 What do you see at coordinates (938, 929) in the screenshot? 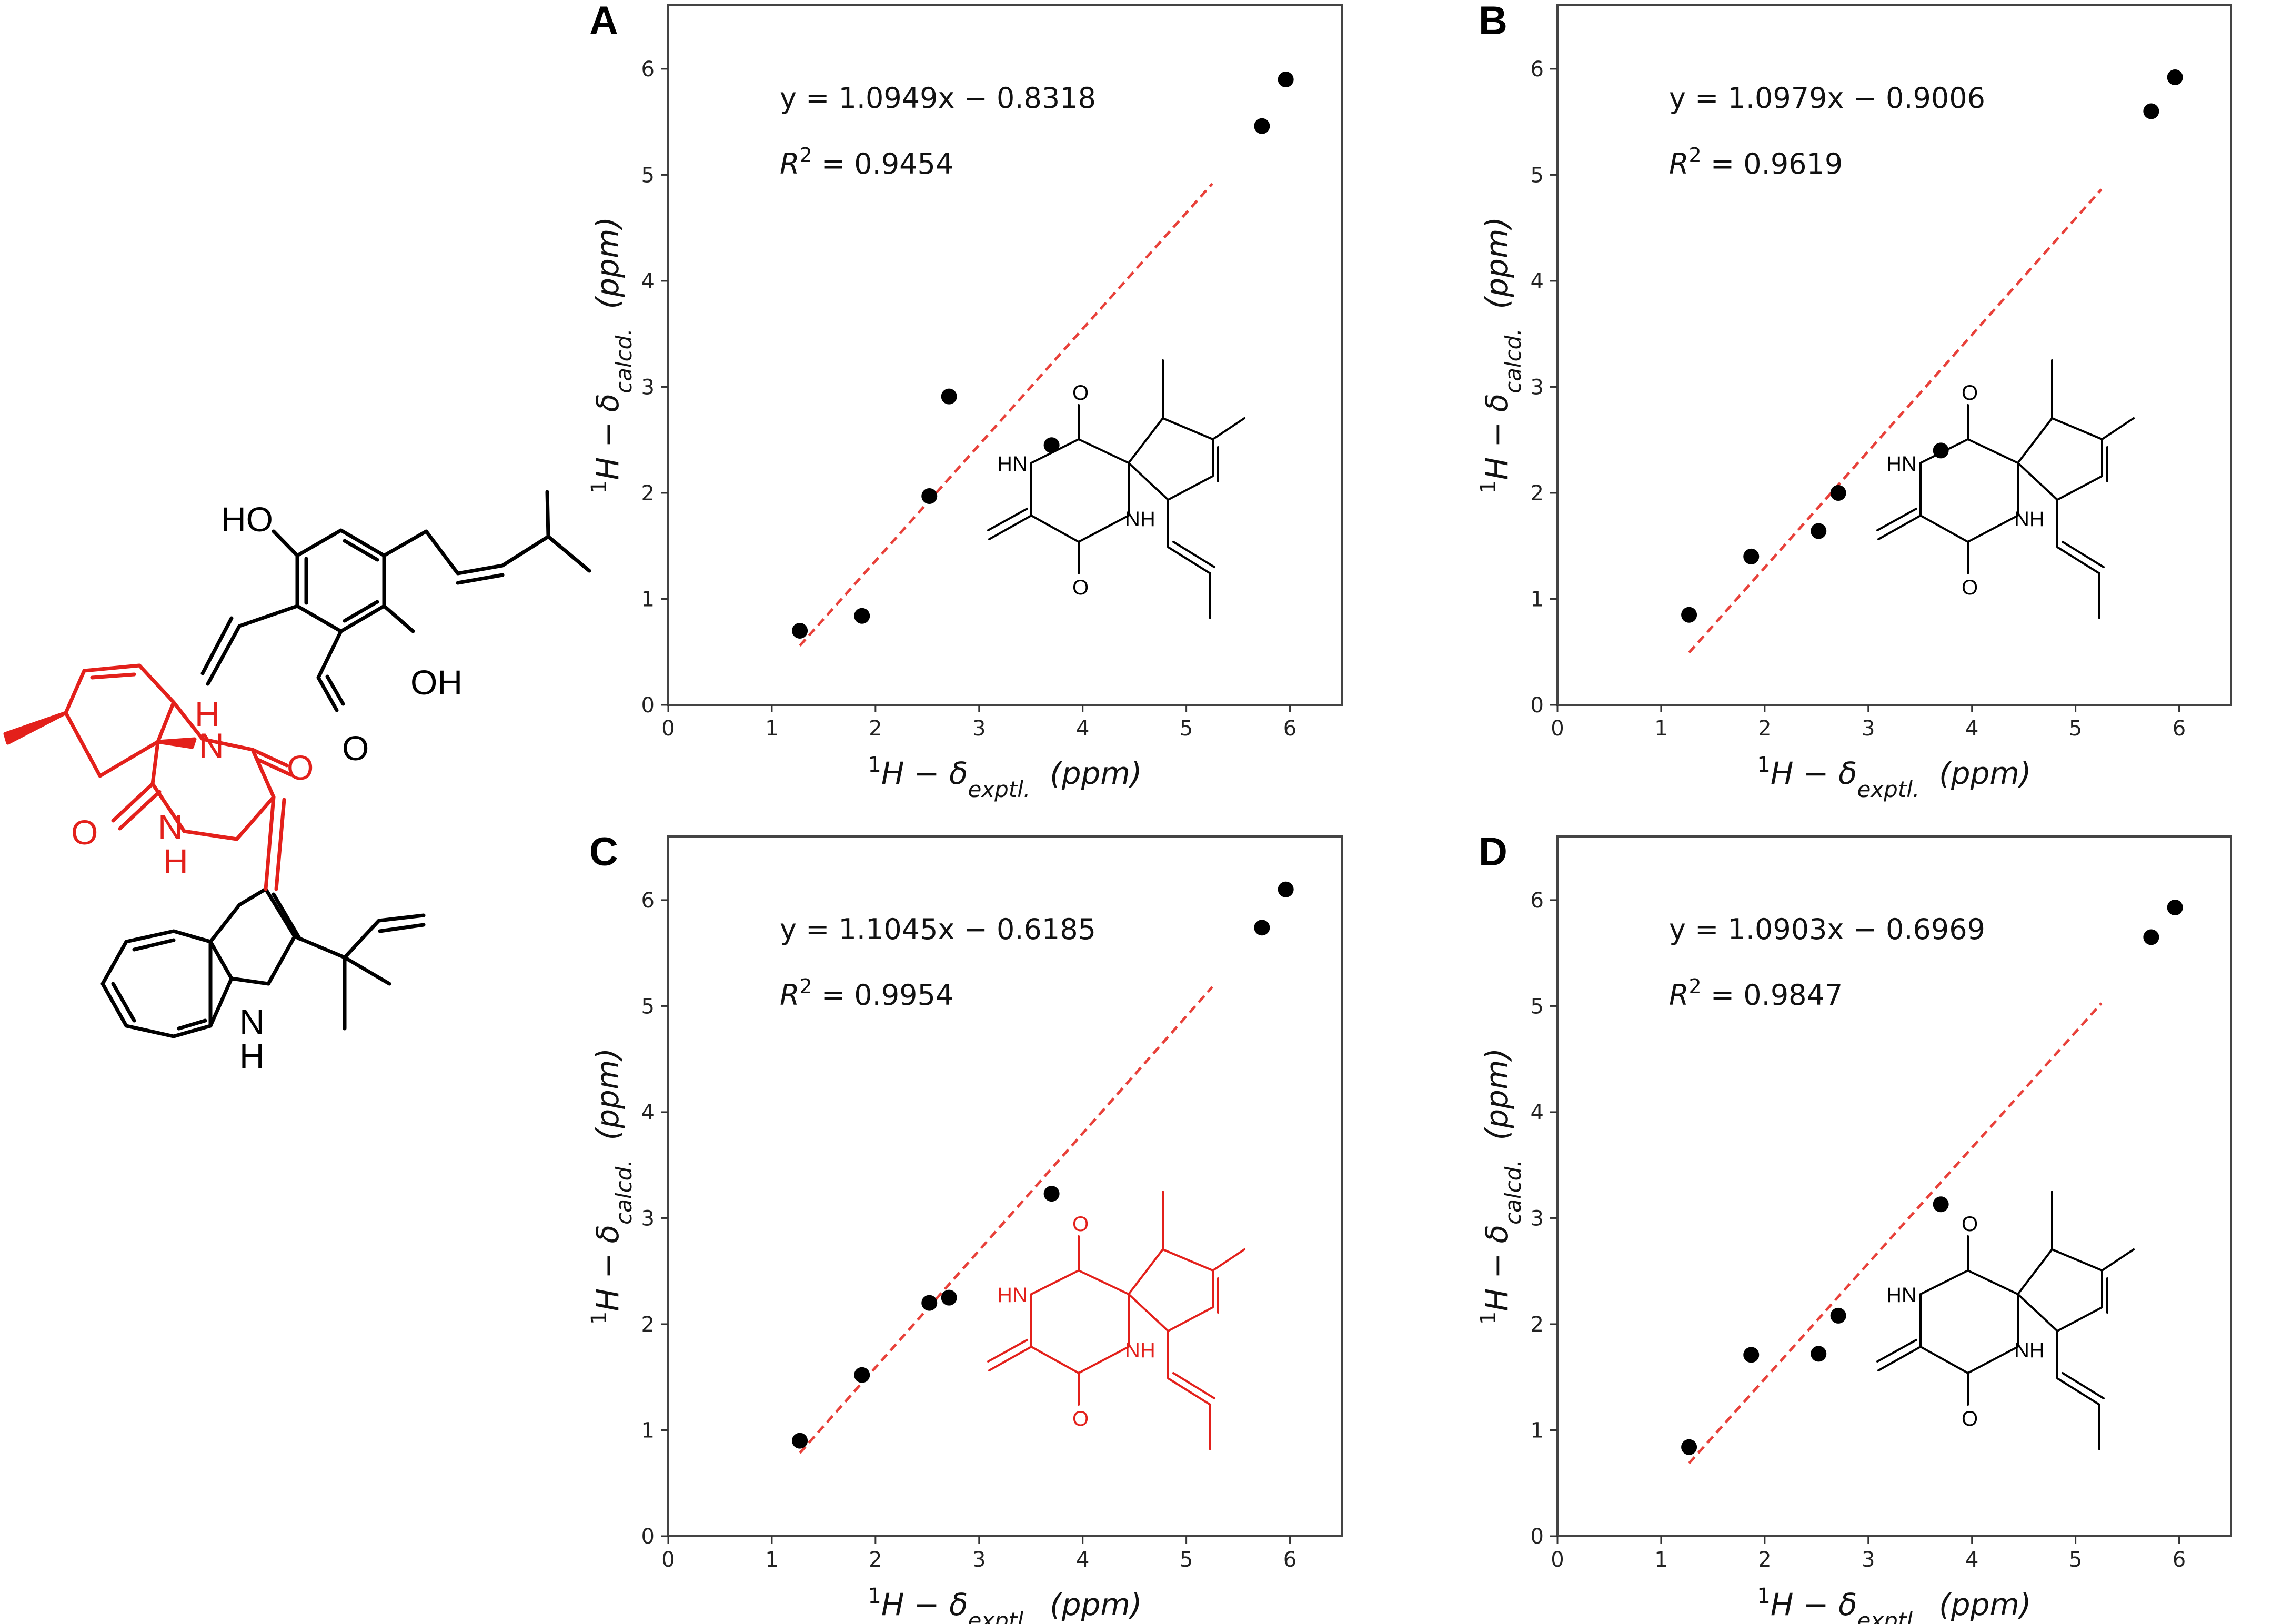
I see `regression-equation: y = 1.1045x − 0.6185` at bounding box center [938, 929].